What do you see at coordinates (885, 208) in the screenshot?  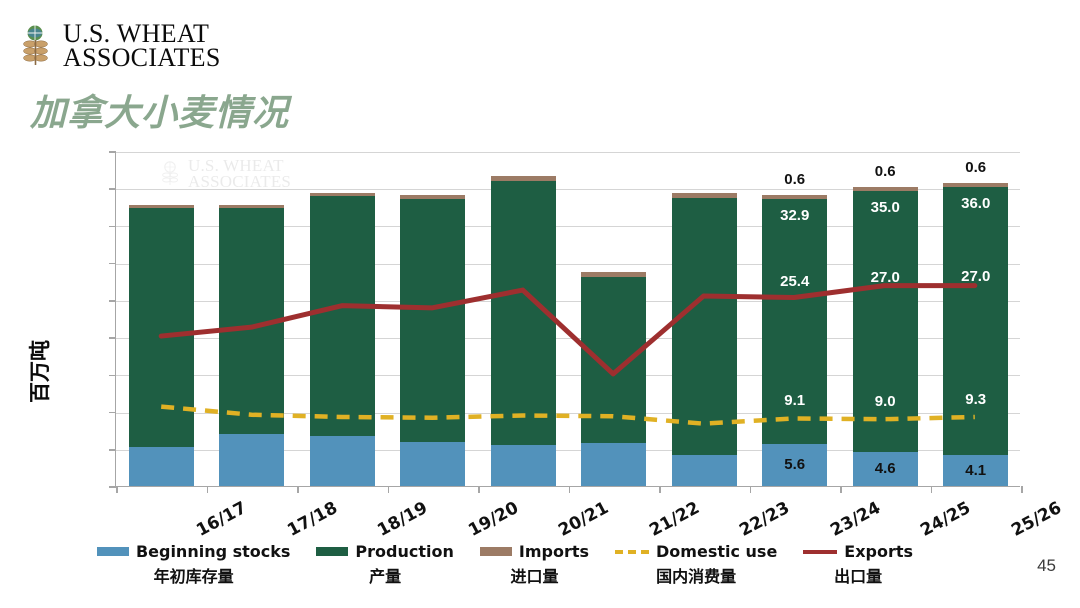 I see `bar-value-label: 35.0` at bounding box center [885, 208].